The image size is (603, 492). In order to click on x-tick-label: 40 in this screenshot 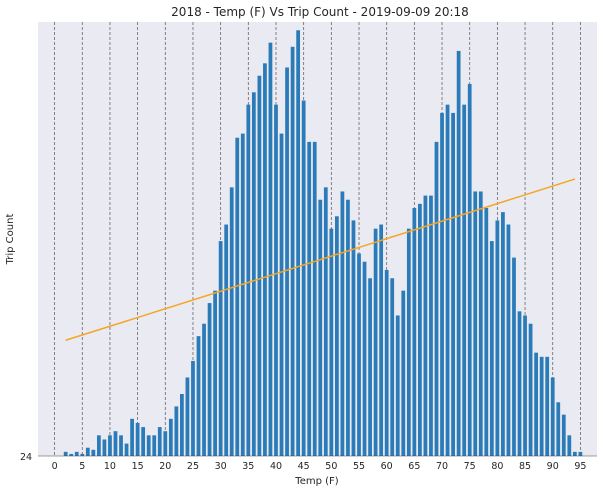, I will do `click(276, 466)`.